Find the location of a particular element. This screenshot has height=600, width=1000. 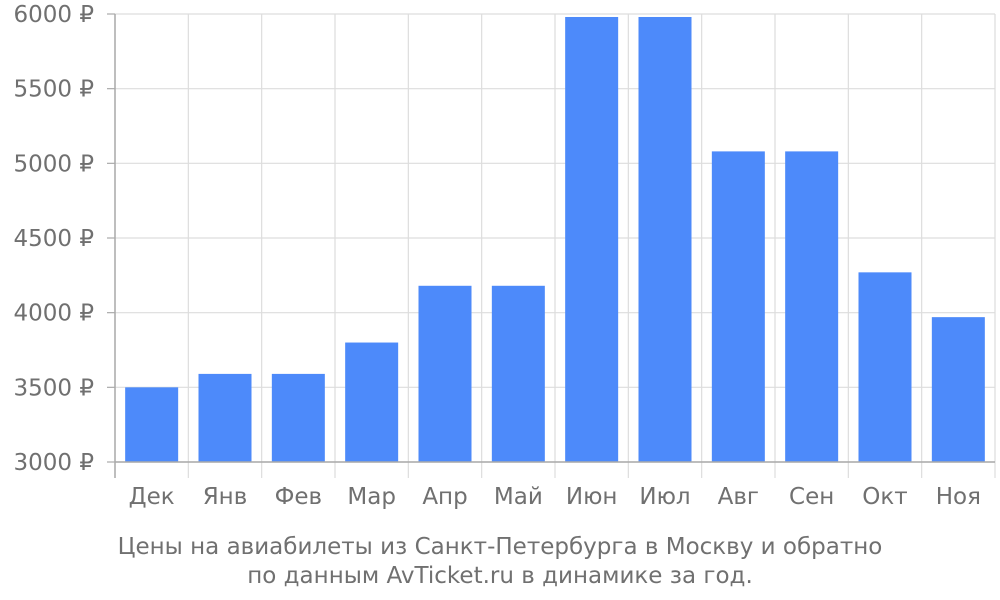

x-tick-label: Авг is located at coordinates (738, 497).